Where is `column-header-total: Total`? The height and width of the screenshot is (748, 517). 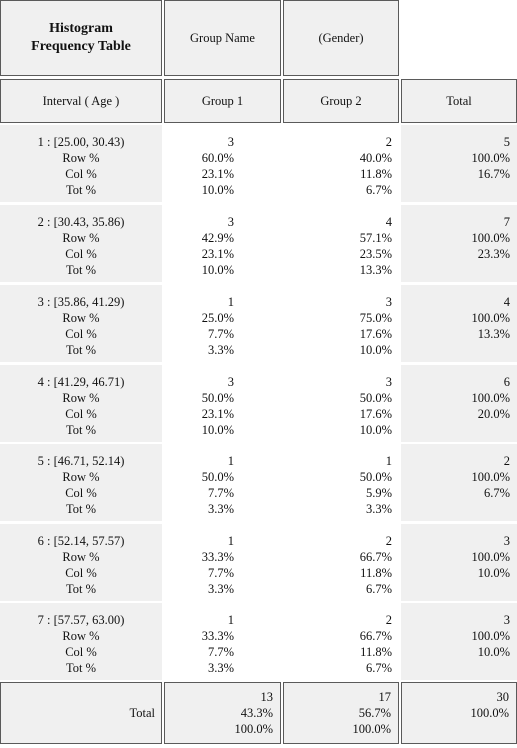 column-header-total: Total is located at coordinates (459, 101).